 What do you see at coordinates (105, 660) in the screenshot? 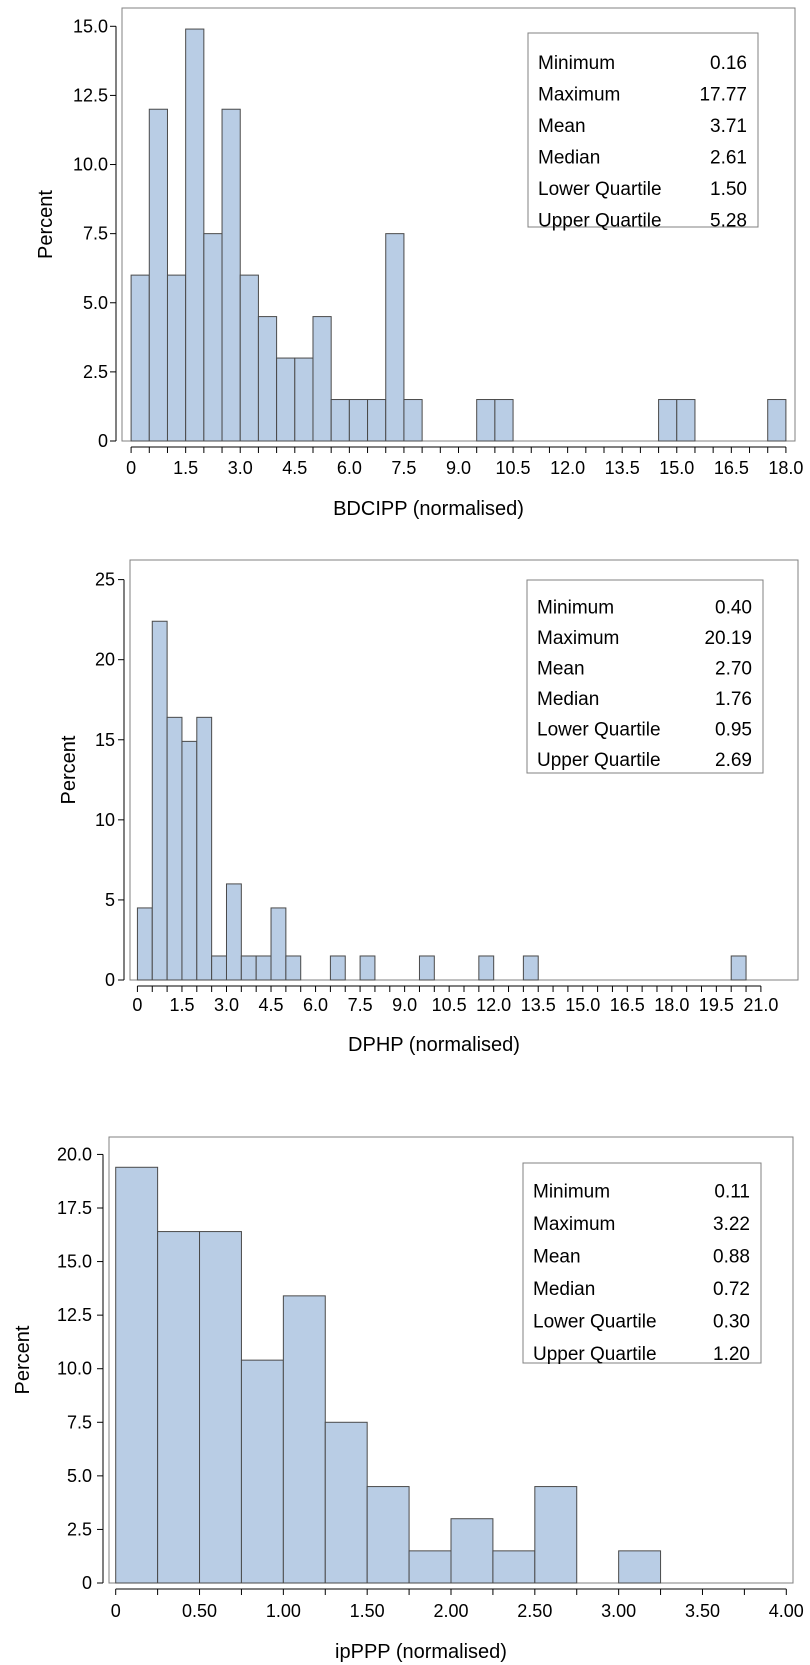
I see `y-tick-label: 20` at bounding box center [105, 660].